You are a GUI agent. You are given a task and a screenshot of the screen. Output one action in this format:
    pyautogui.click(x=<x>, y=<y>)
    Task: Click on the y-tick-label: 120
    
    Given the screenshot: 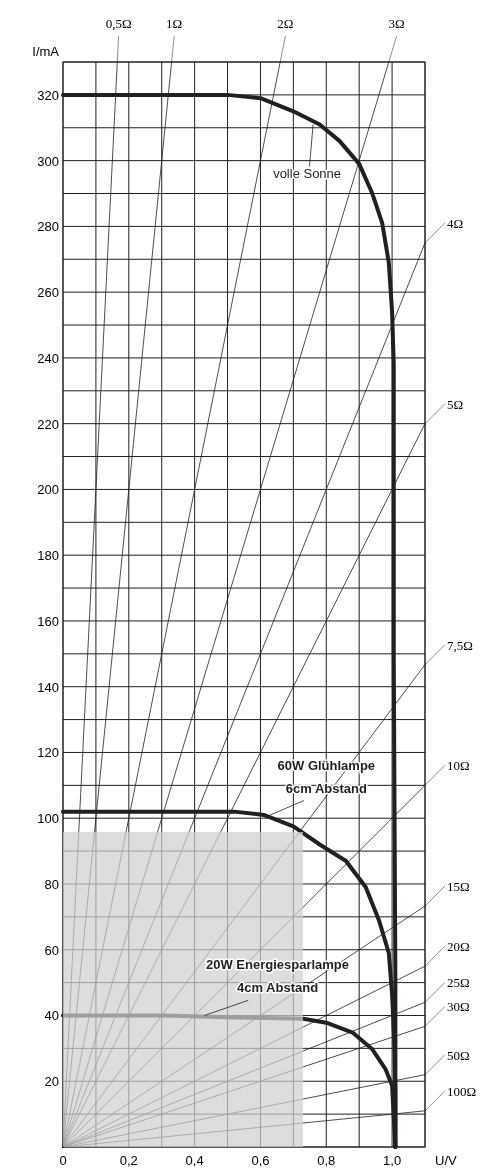 What is the action you would take?
    pyautogui.click(x=48, y=753)
    